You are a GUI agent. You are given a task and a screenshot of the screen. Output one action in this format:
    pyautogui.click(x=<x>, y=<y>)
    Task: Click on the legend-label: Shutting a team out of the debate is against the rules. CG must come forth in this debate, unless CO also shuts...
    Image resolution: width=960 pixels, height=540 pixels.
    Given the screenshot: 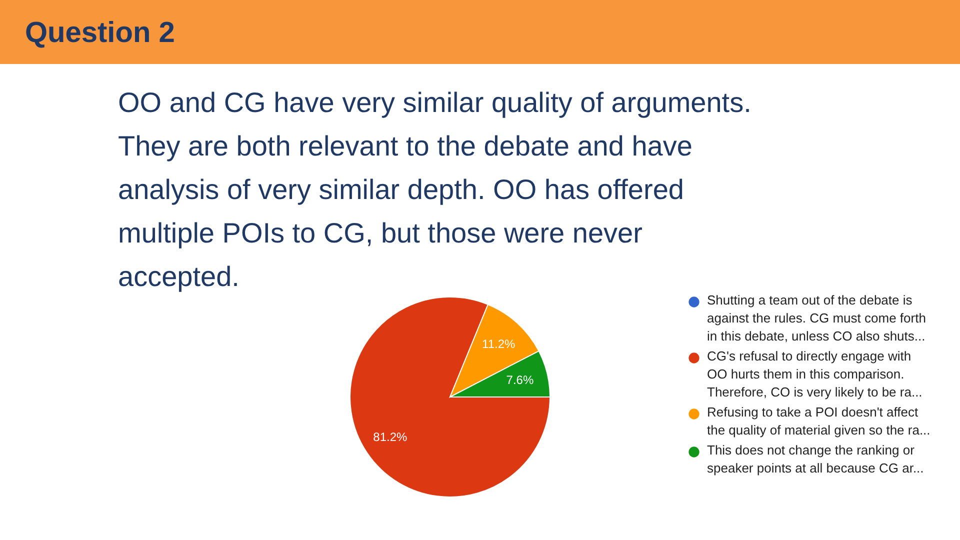 What is the action you would take?
    pyautogui.click(x=816, y=318)
    